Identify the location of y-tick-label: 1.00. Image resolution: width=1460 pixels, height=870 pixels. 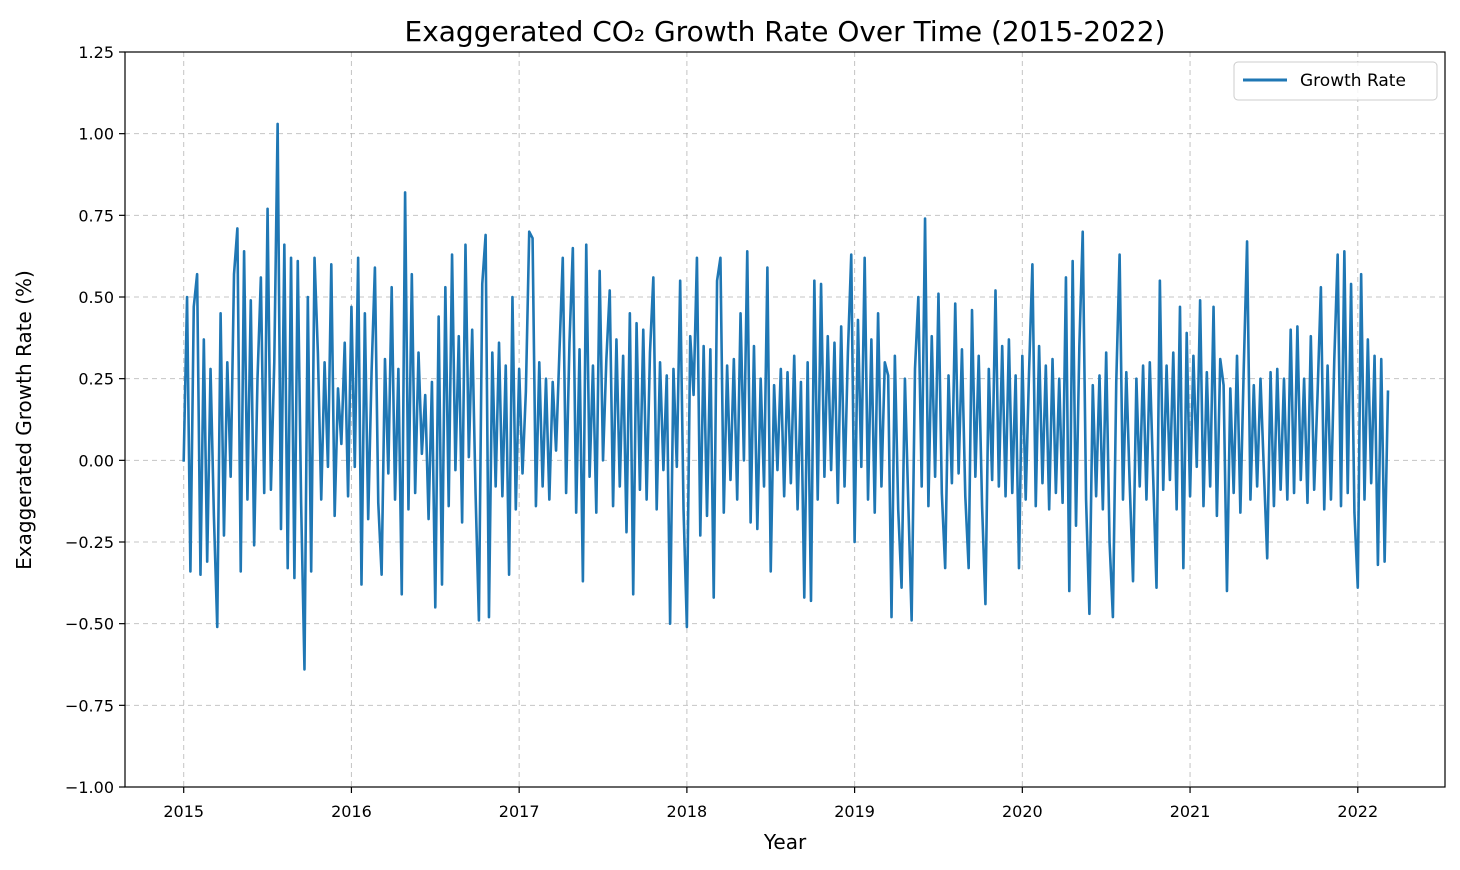
(96, 134).